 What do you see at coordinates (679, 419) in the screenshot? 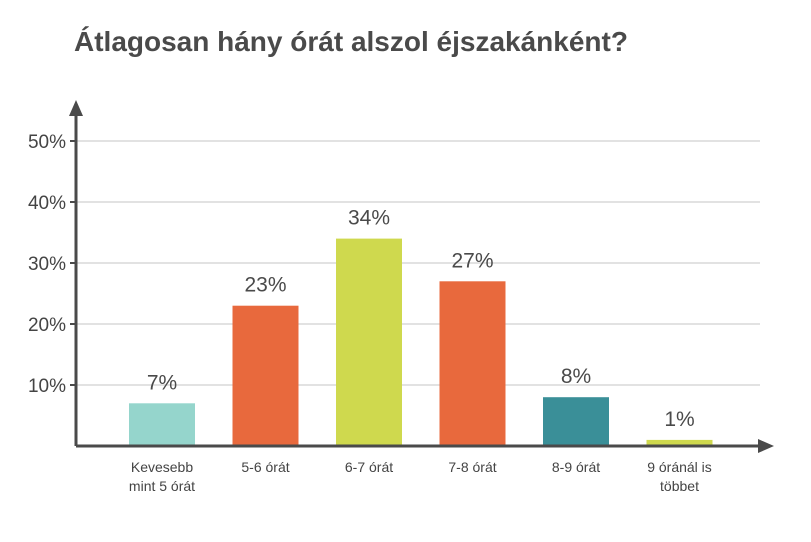
I see `data-label: 1%` at bounding box center [679, 419].